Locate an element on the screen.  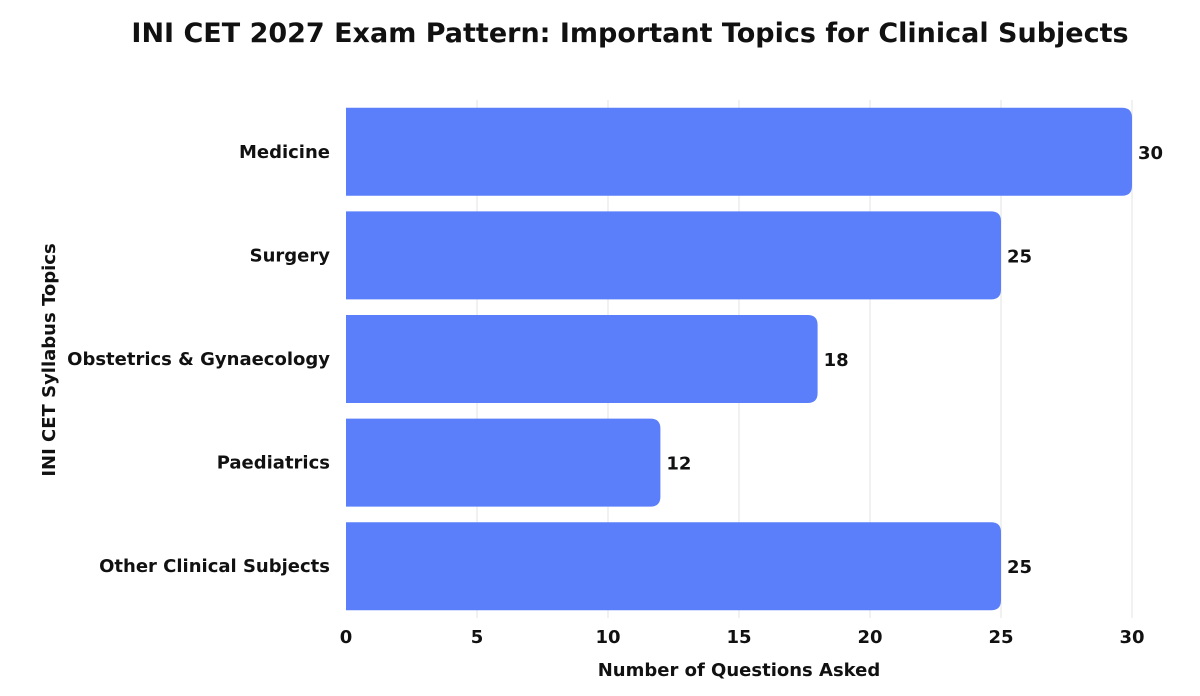
y-axis-title: INI CET Syllabus Topics is located at coordinates (49, 359).